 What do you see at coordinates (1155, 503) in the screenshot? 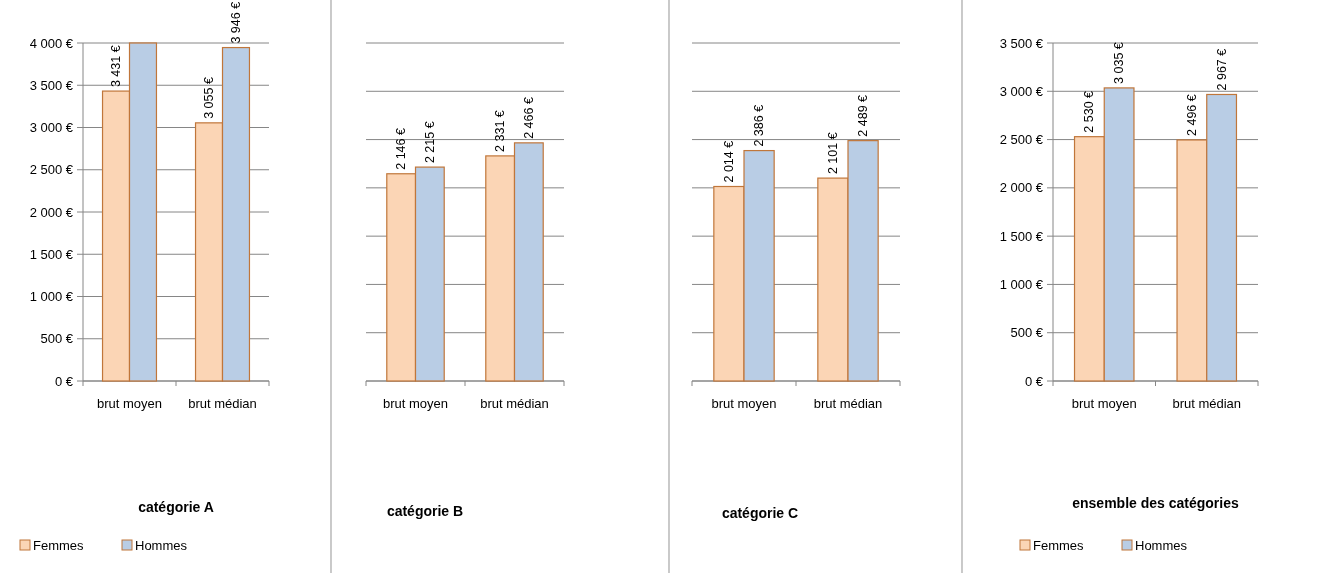
I see `text: ensemble des catégories` at bounding box center [1155, 503].